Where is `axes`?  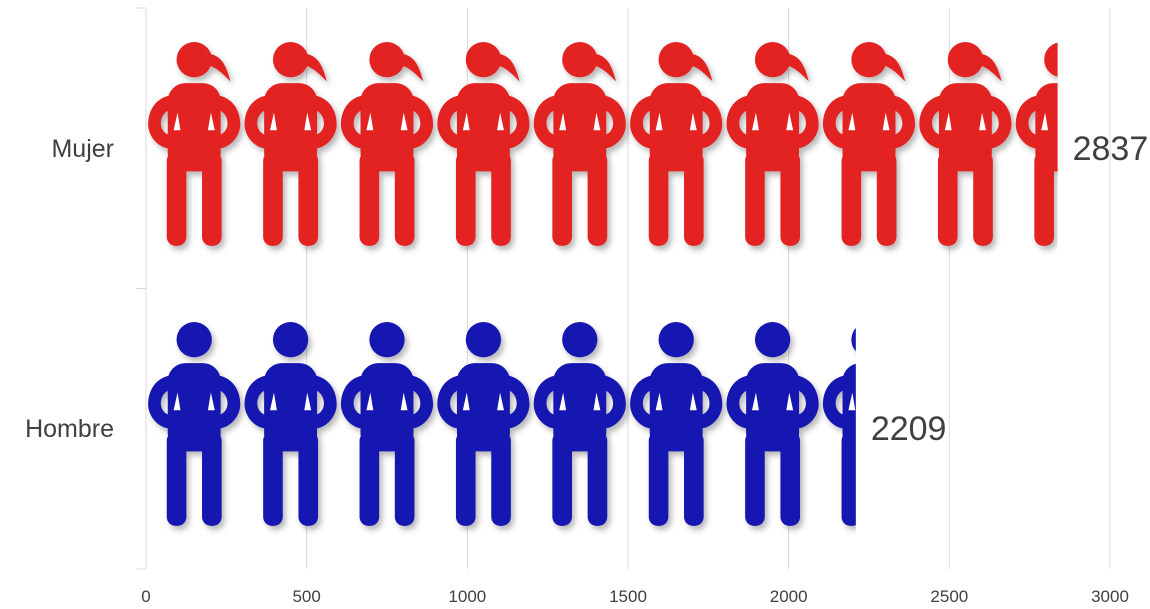 axes is located at coordinates (141, 288).